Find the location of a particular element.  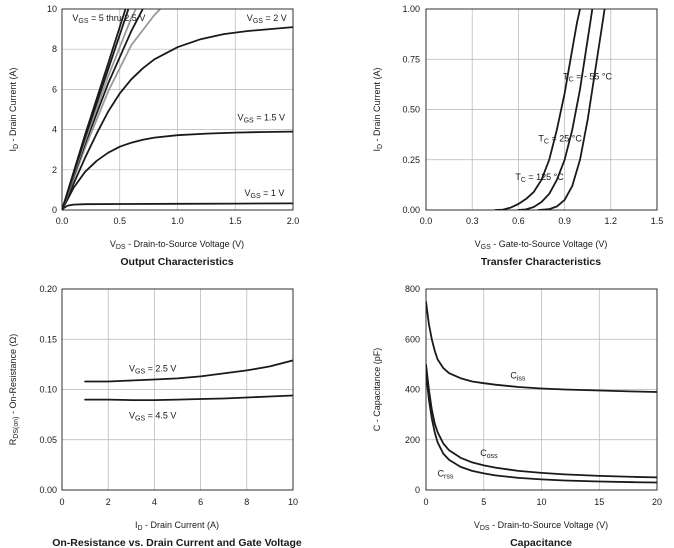

rdson-xtick-label: 8 is located at coordinates (246, 502).